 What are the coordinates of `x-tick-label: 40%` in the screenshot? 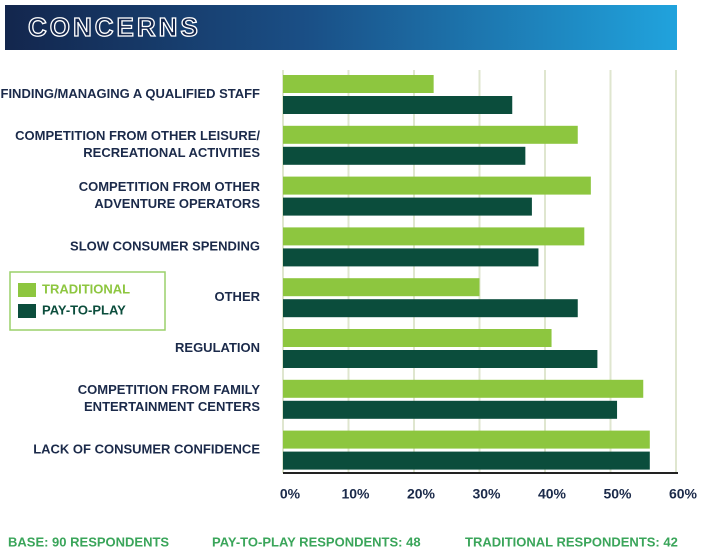 It's located at (552, 494).